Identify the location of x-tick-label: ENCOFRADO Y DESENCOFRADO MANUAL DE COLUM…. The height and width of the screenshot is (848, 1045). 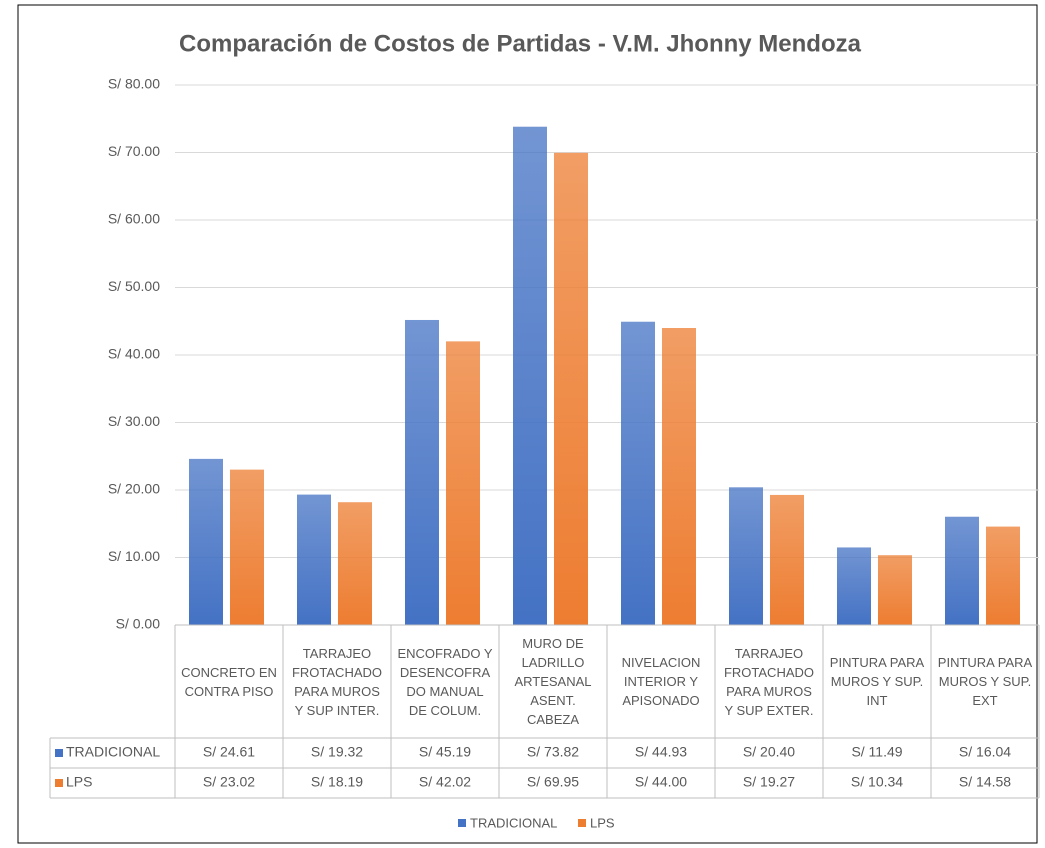
(445, 681).